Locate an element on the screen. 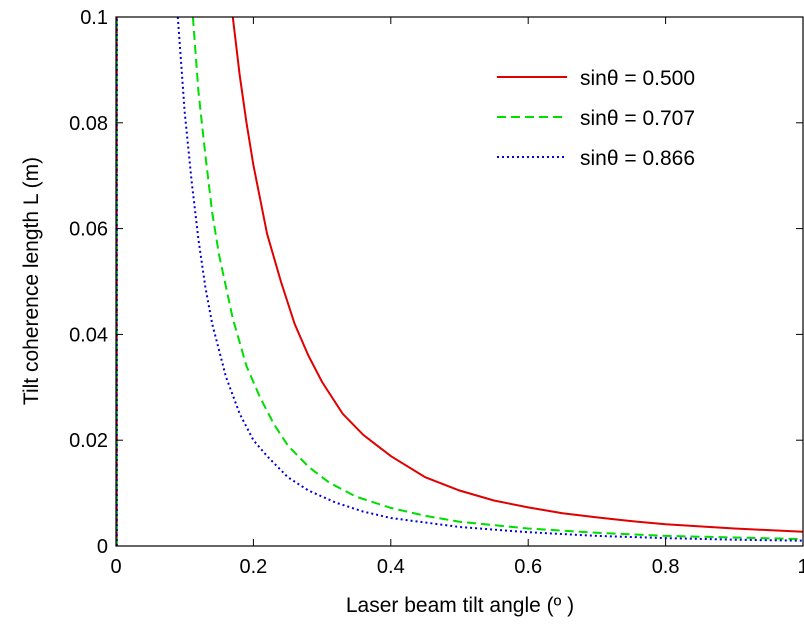  y-tick-label: 0 is located at coordinates (102, 547).